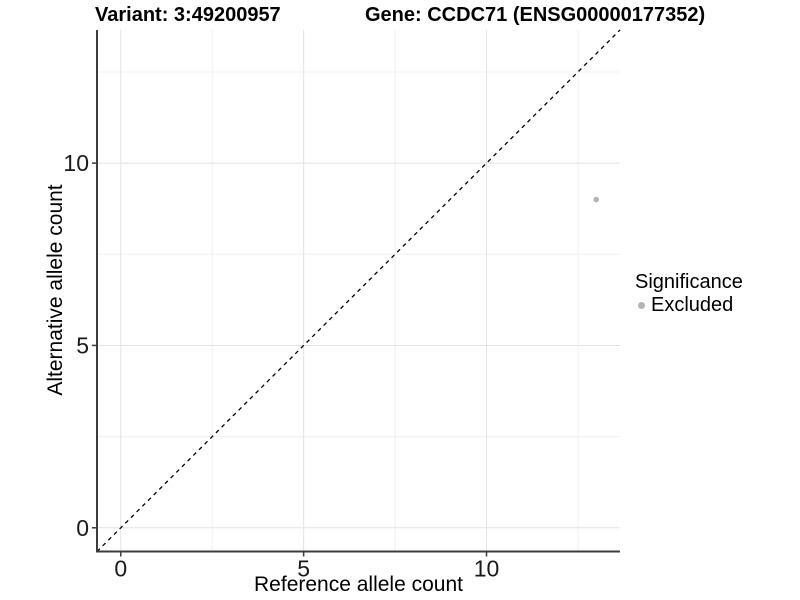 Image resolution: width=800 pixels, height=600 pixels. I want to click on legend: Significance Excluded, so click(689, 294).